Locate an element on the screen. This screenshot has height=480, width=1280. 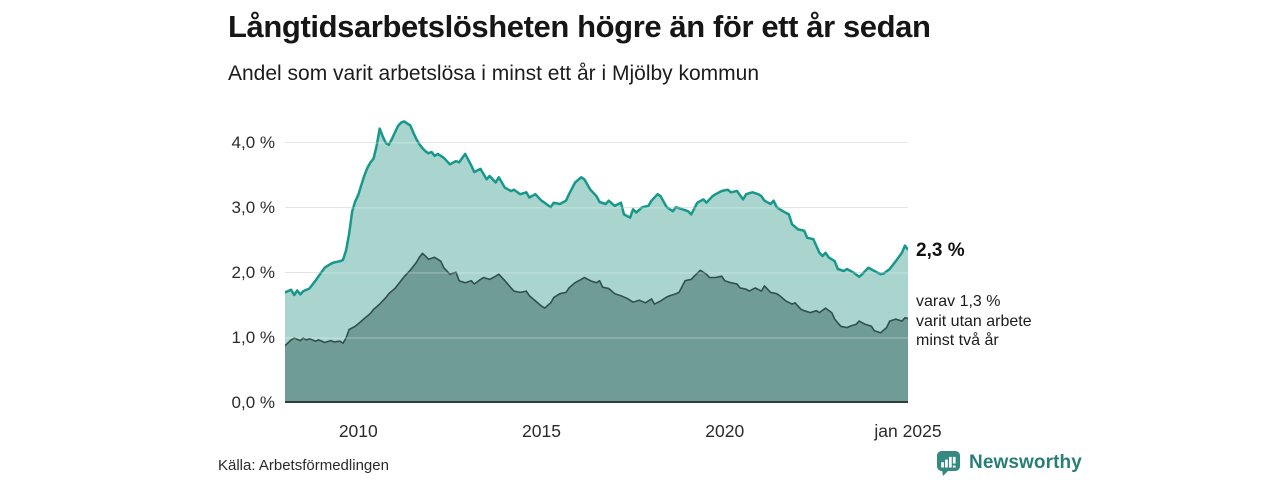
annotation-total-value: 2,3 % is located at coordinates (940, 250).